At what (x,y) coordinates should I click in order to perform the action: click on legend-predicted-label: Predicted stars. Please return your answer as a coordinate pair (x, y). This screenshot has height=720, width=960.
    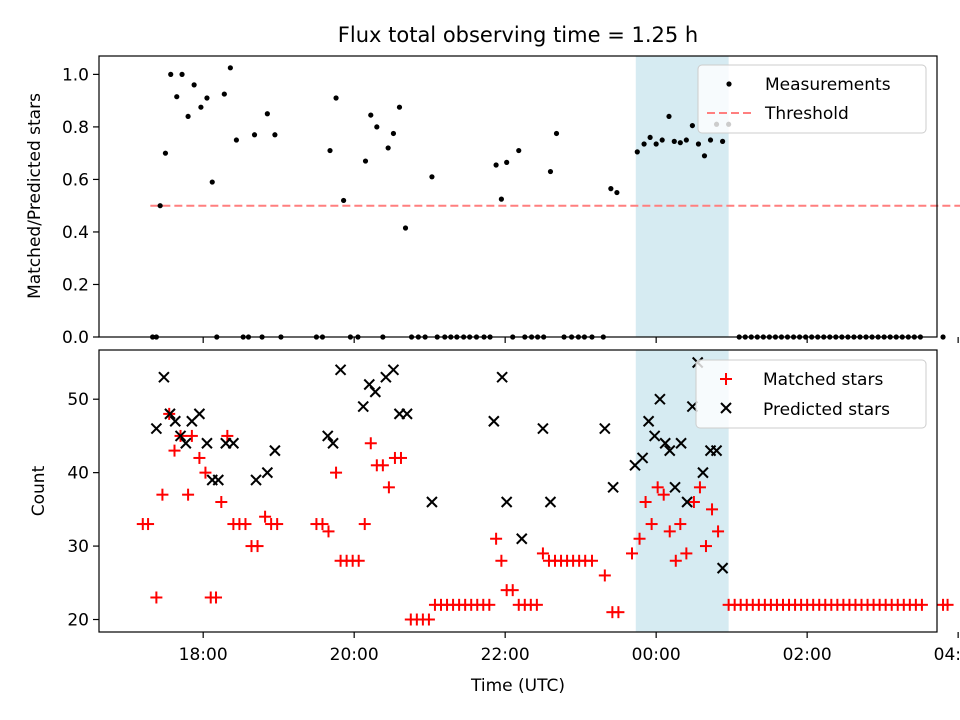
    Looking at the image, I should click on (826, 410).